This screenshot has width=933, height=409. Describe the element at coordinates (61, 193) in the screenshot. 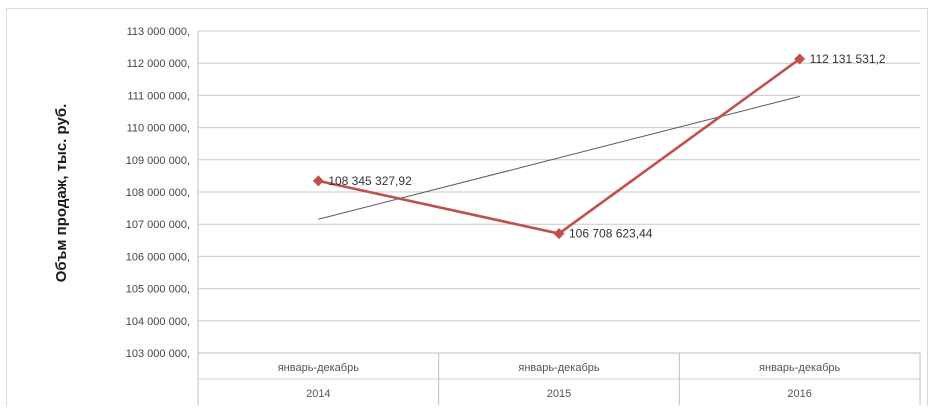

I see `y-axis-title: Объм продаж, тыс. руб.` at that location.